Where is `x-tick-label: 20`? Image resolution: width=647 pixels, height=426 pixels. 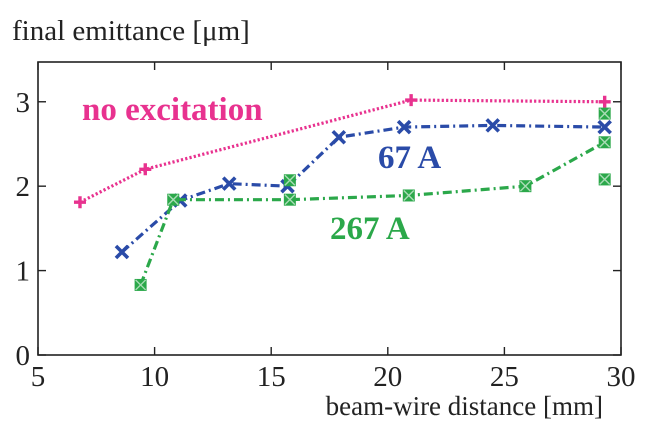
x-tick-label: 20 is located at coordinates (387, 377).